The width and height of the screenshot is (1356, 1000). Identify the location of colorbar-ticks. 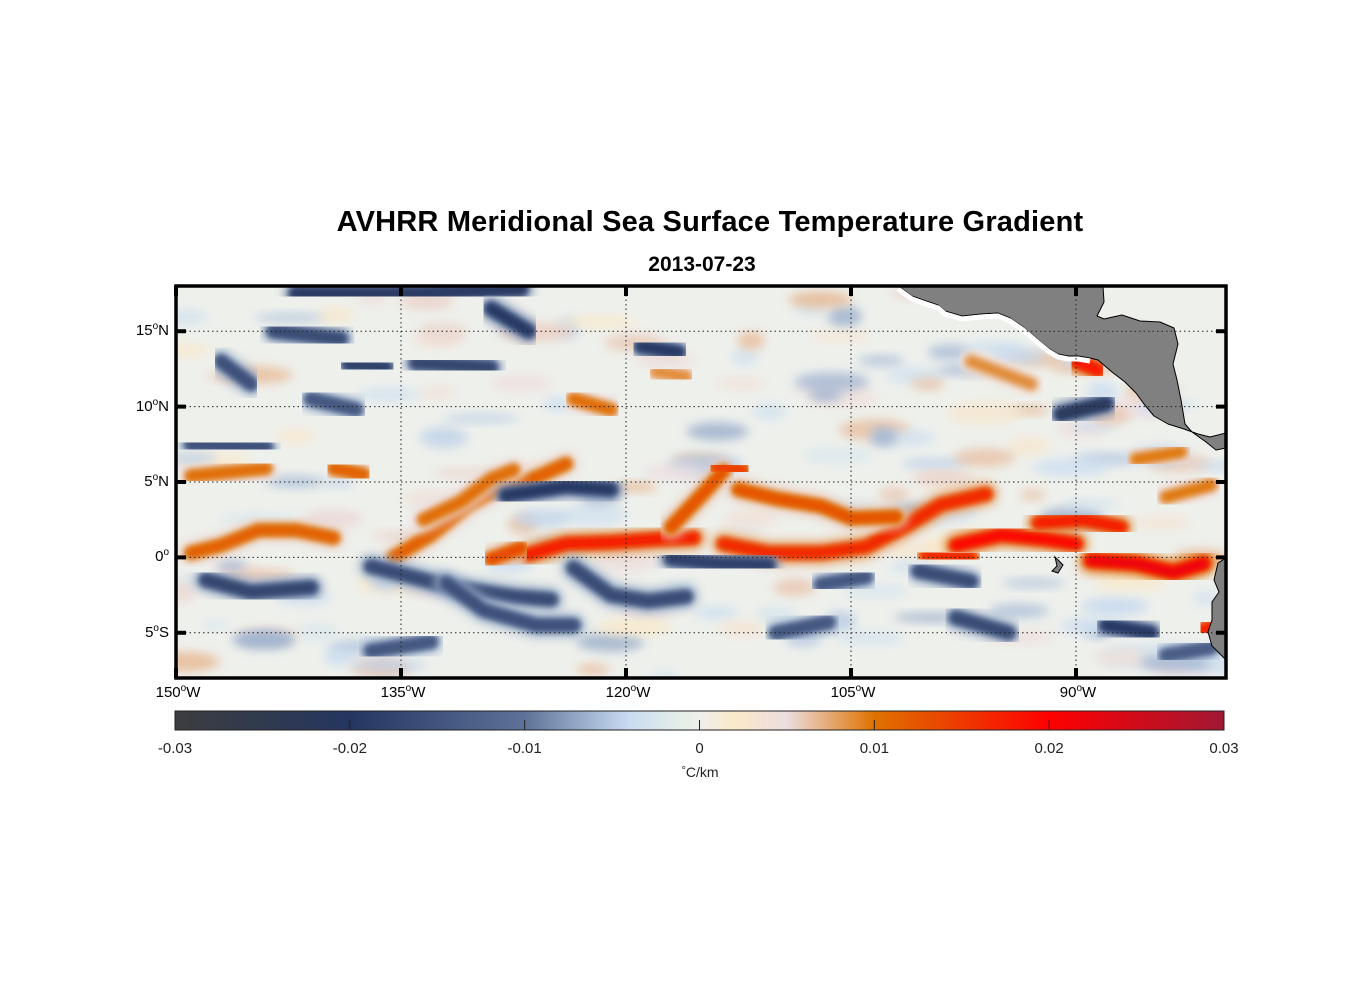
(699, 725).